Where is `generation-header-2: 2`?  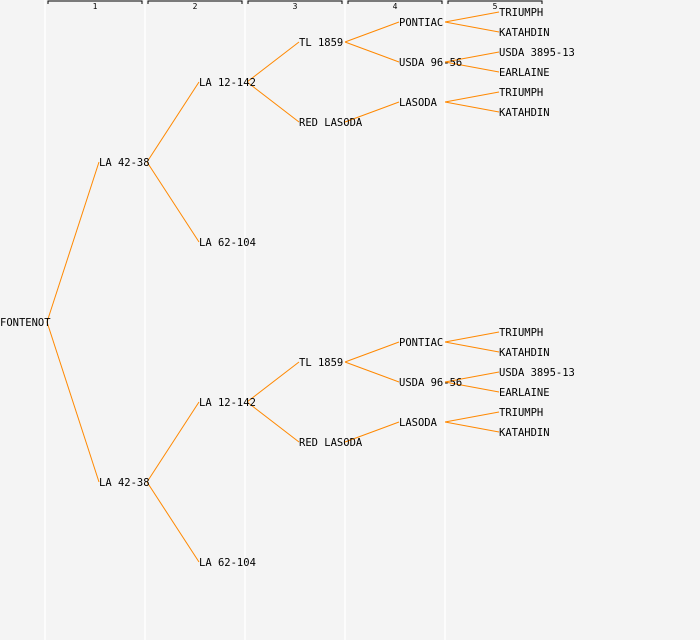
generation-header-2: 2 is located at coordinates (195, 6).